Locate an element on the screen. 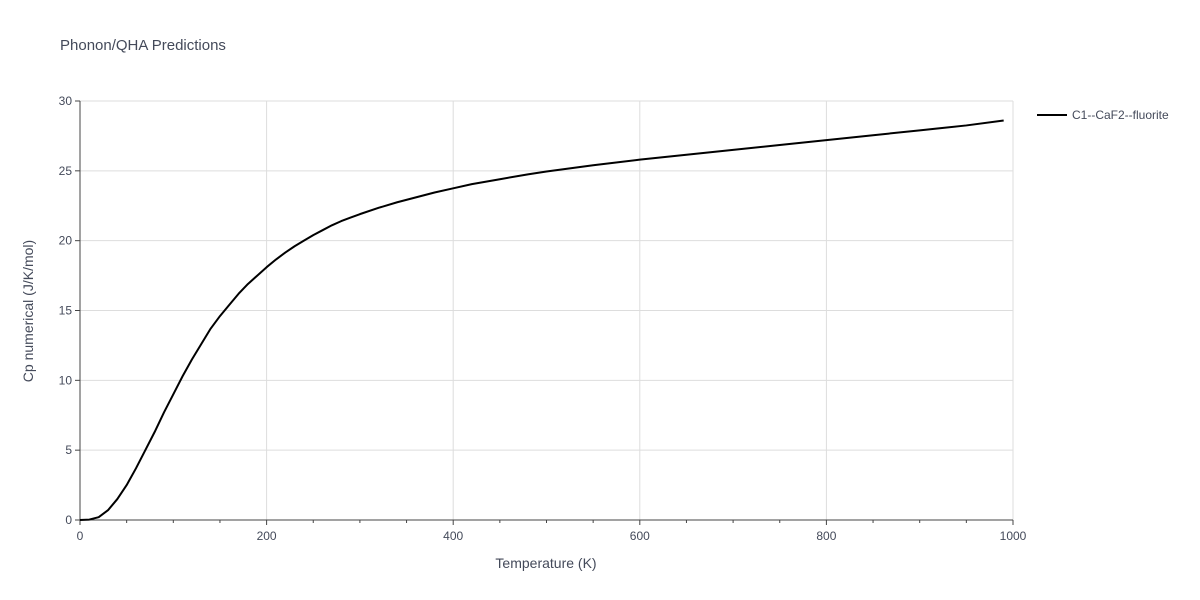 This screenshot has height=600, width=1200. chart-title: Phonon/QHA Predictions is located at coordinates (143, 45).